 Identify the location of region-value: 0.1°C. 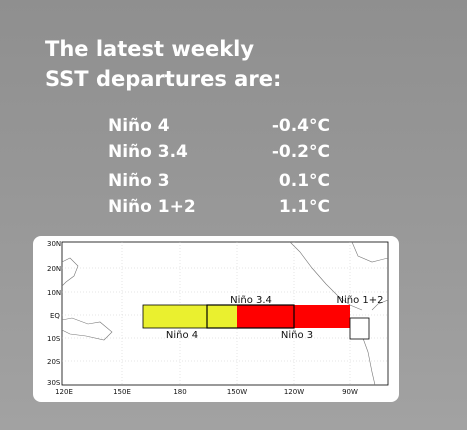
(304, 181).